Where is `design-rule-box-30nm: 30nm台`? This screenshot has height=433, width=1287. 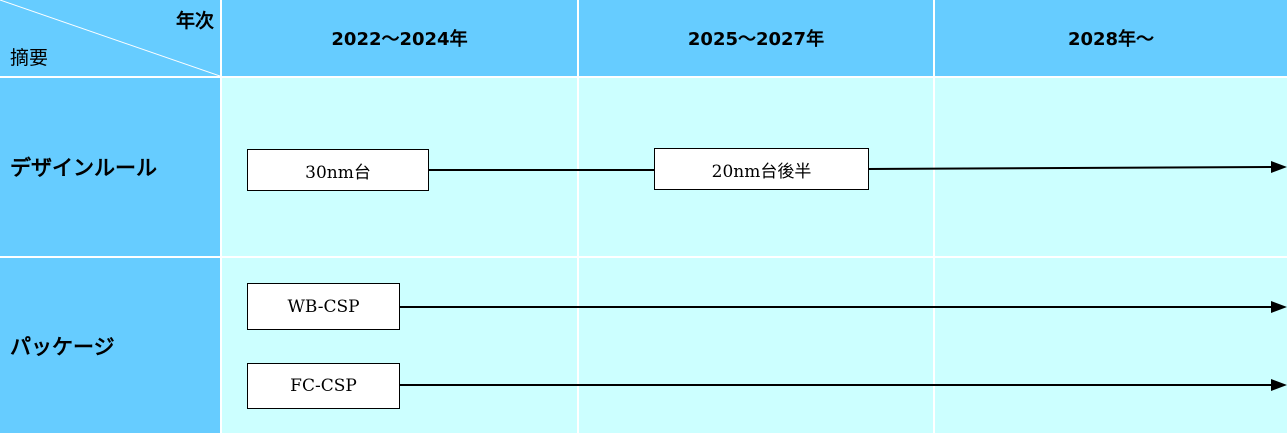
design-rule-box-30nm: 30nm台 is located at coordinates (338, 170).